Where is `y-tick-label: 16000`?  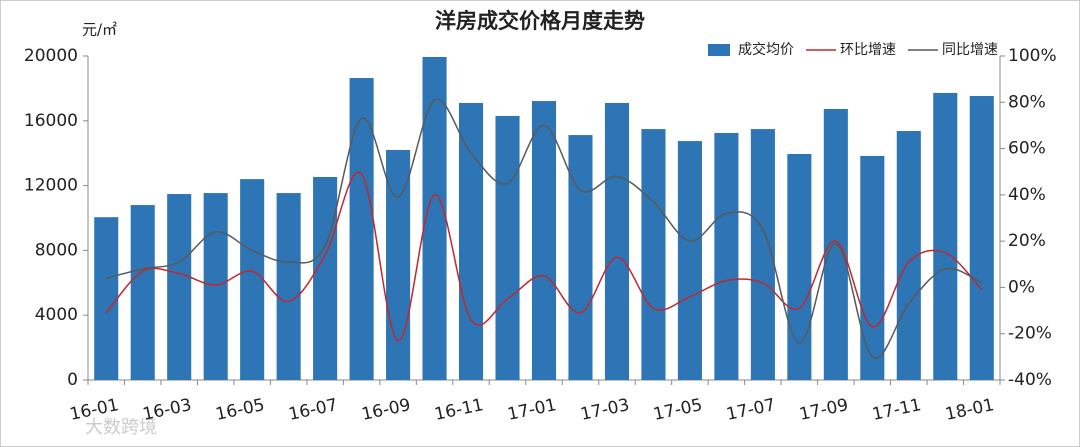
y-tick-label: 16000 is located at coordinates (51, 121).